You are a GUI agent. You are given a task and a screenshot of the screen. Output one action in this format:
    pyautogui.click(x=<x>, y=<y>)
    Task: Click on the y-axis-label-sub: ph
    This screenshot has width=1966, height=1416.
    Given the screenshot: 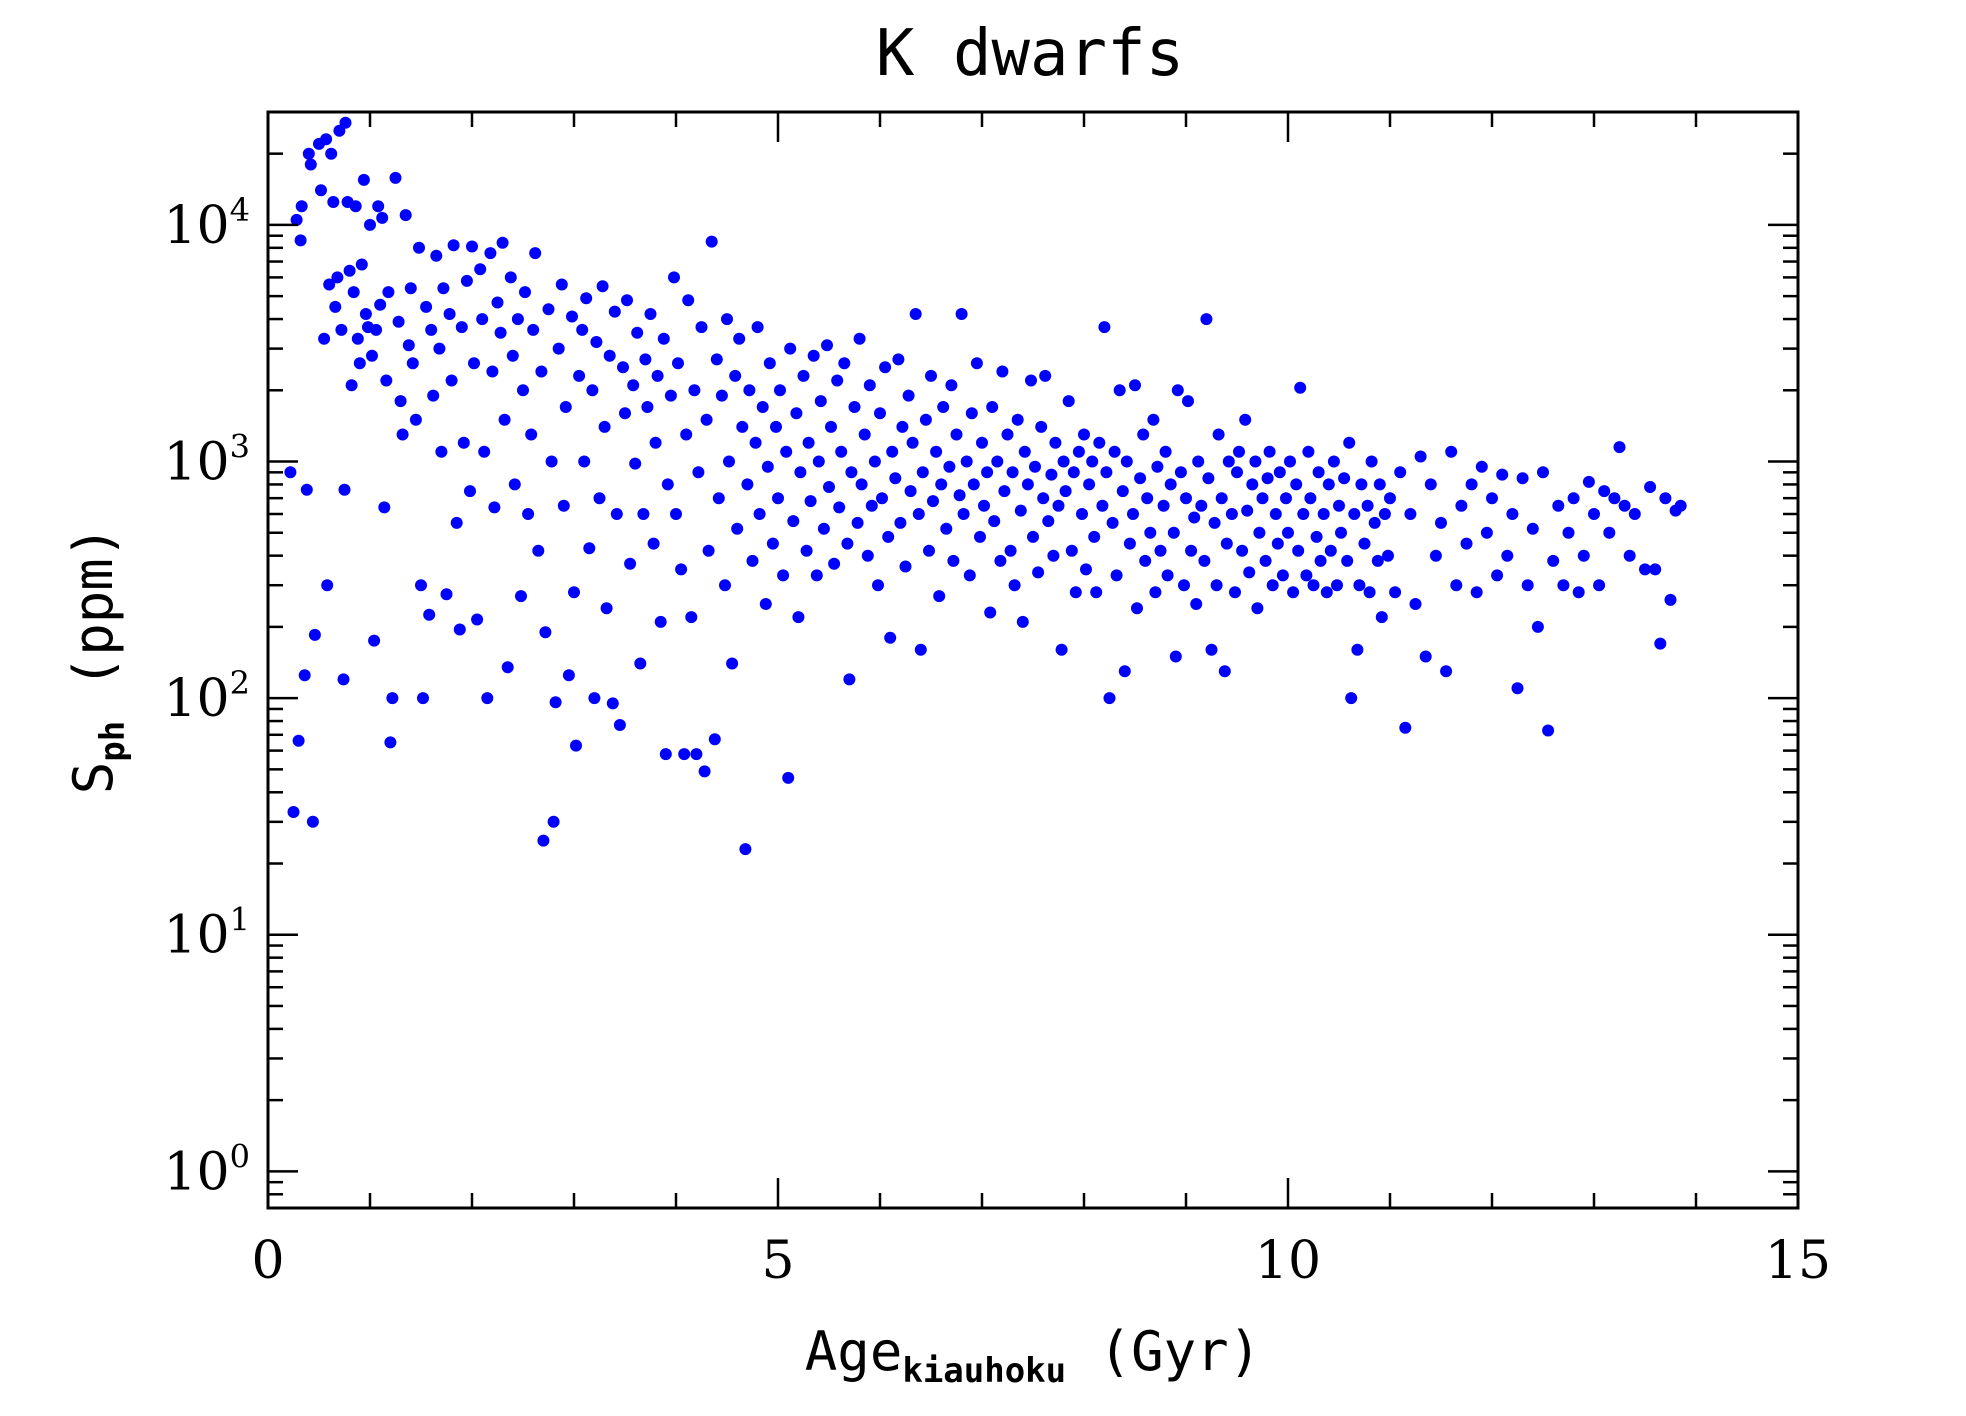 What is the action you would take?
    pyautogui.click(x=113, y=741)
    